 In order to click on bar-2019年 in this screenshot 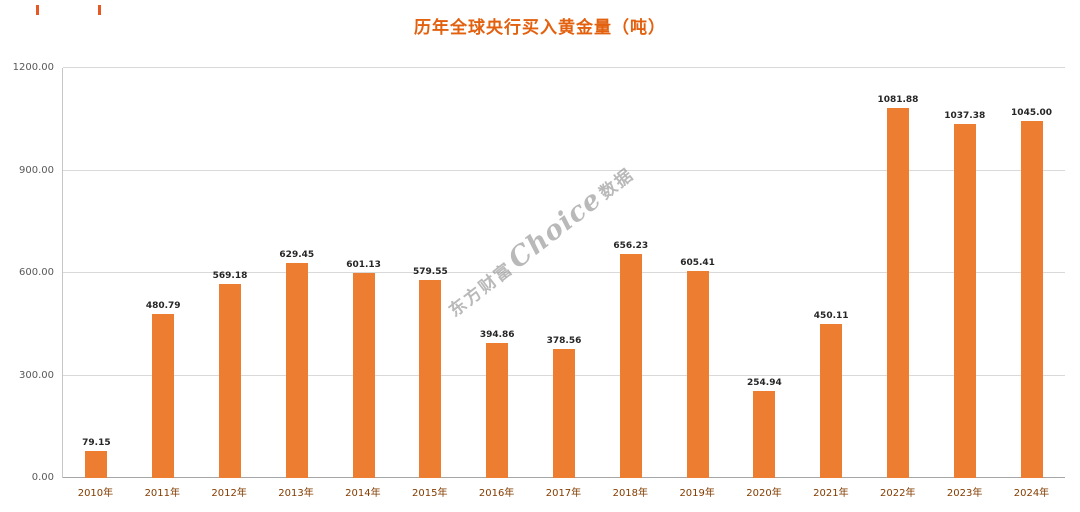, I will do `click(697, 374)`.